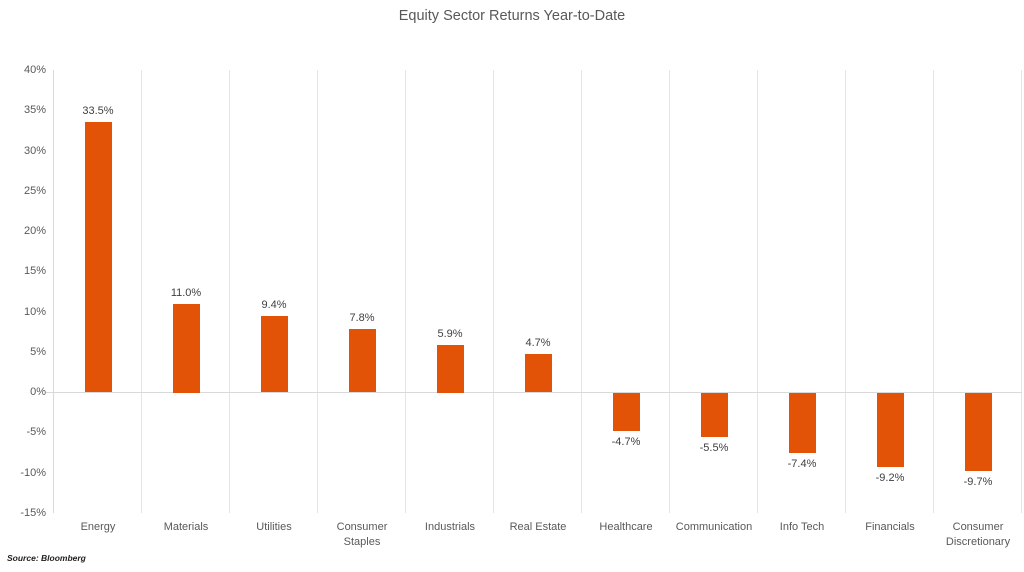 The width and height of the screenshot is (1024, 572). Describe the element at coordinates (802, 464) in the screenshot. I see `bar-value-label: -7.4%` at that location.